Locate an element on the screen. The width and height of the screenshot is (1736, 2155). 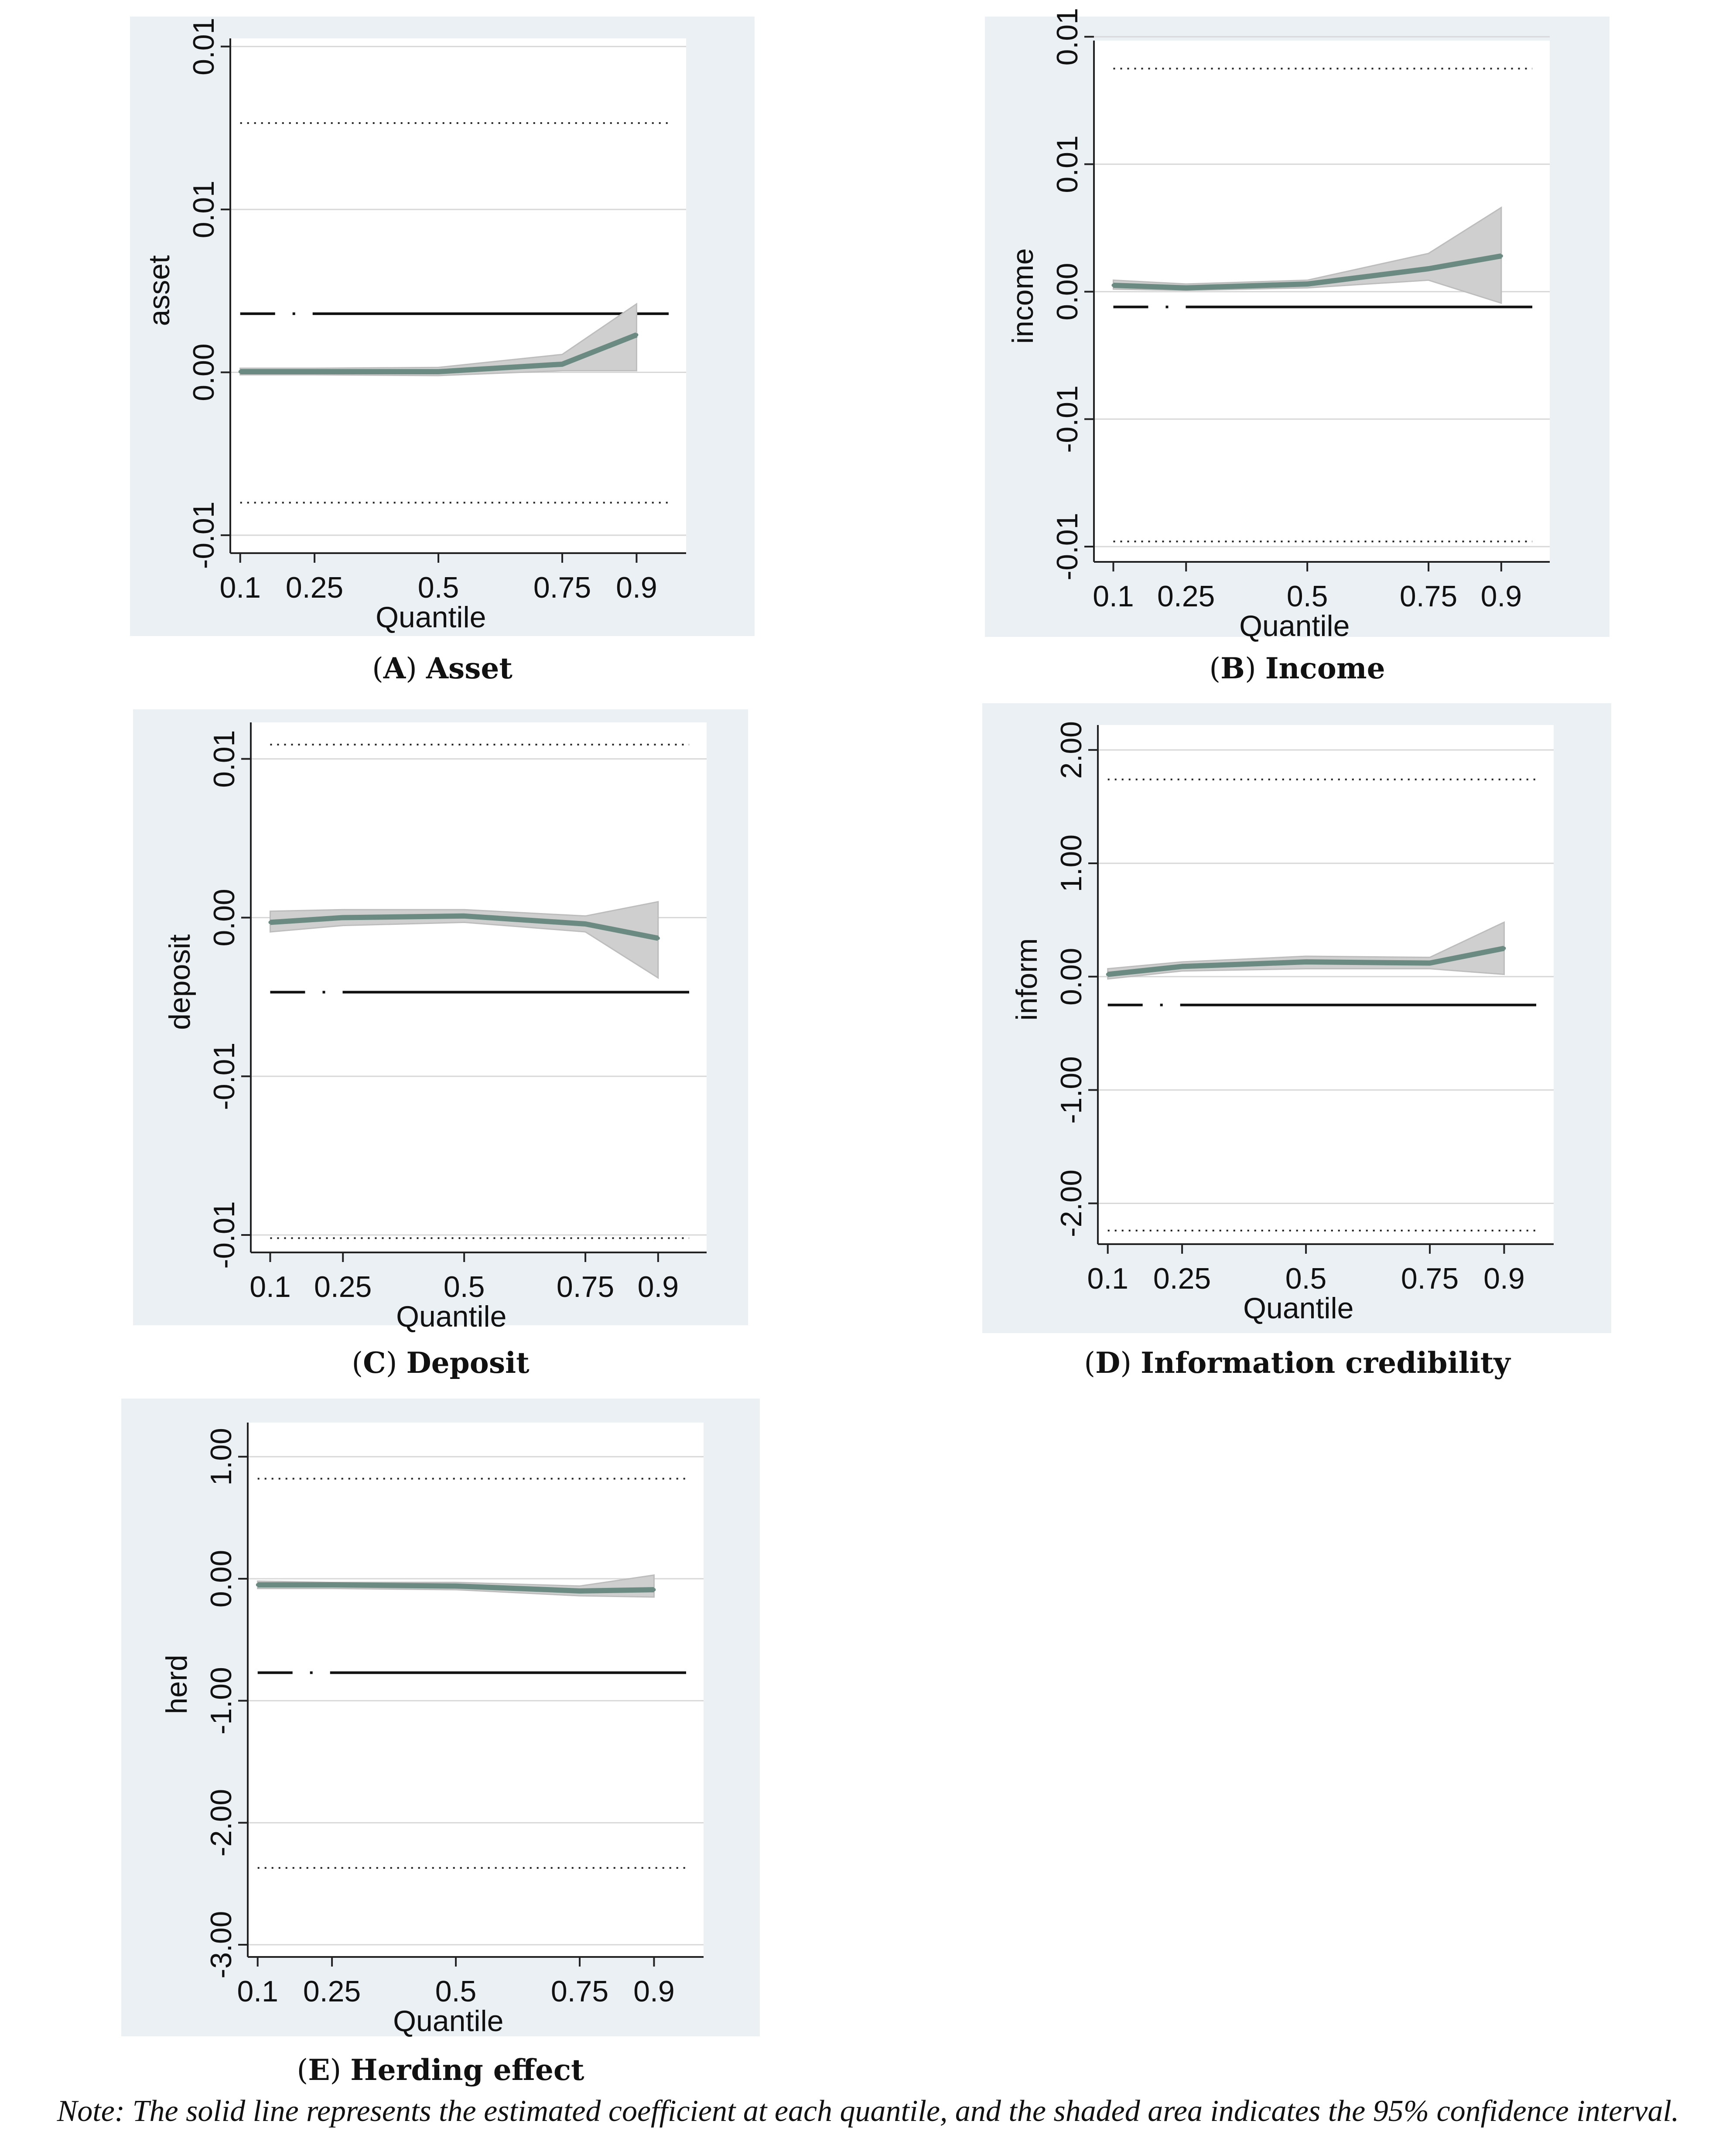
caption-b-letter: B is located at coordinates (1232, 668).